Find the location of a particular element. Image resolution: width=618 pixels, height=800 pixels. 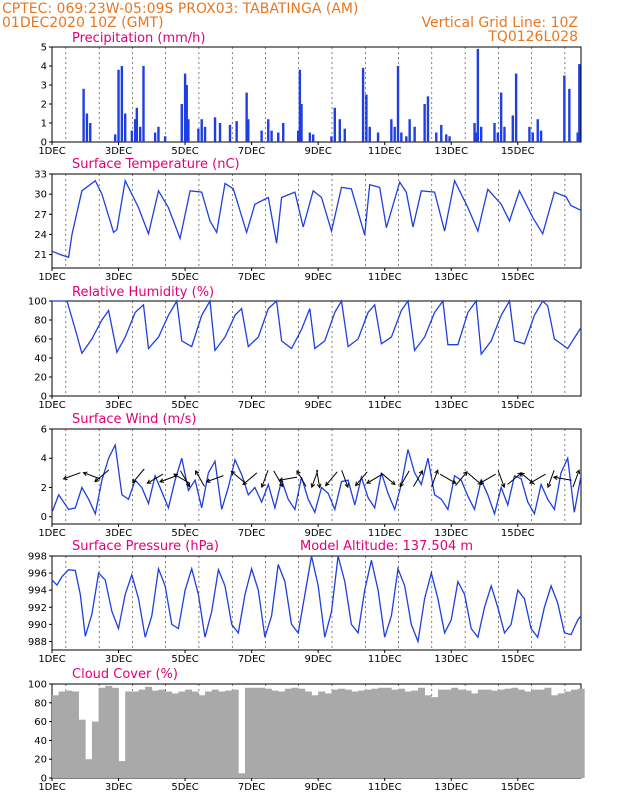

y-tick-label: 24 is located at coordinates (40, 235).